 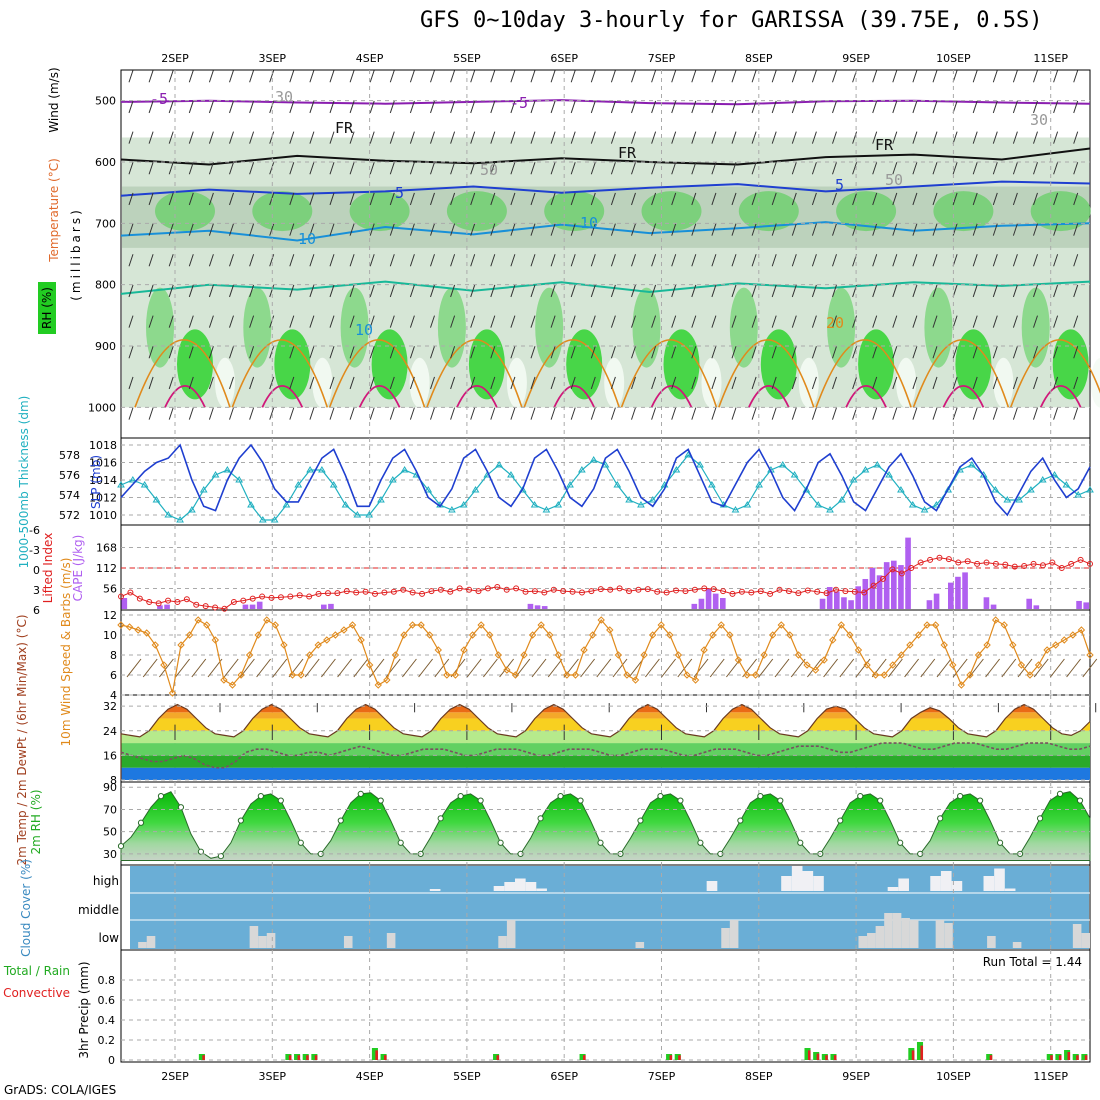 What do you see at coordinates (605, 102) in the screenshot?
I see `isotherm--5` at bounding box center [605, 102].